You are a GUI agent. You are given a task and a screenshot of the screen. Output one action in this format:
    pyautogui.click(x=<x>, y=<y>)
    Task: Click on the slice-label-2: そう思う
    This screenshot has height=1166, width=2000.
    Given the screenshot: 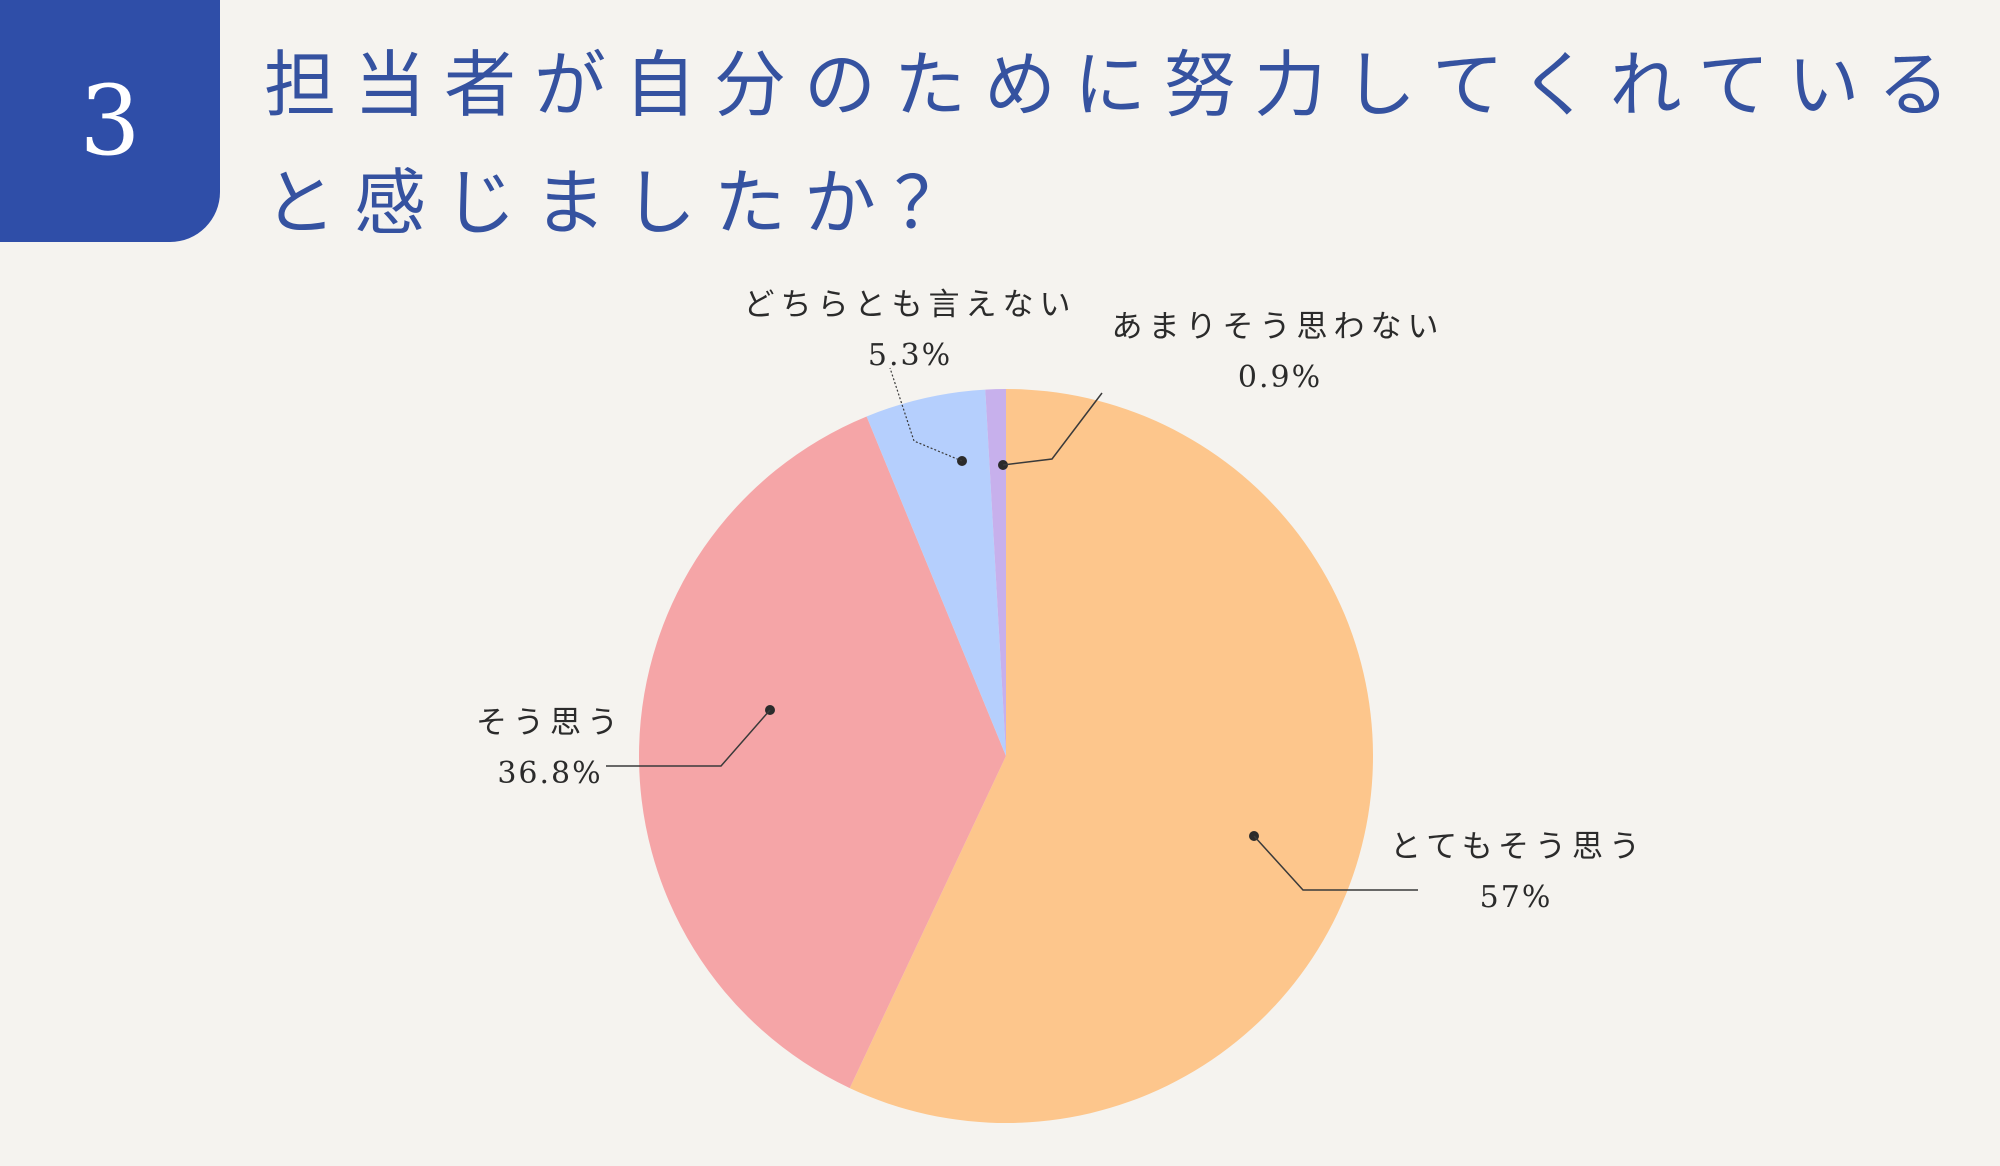 What is the action you would take?
    pyautogui.click(x=550, y=723)
    